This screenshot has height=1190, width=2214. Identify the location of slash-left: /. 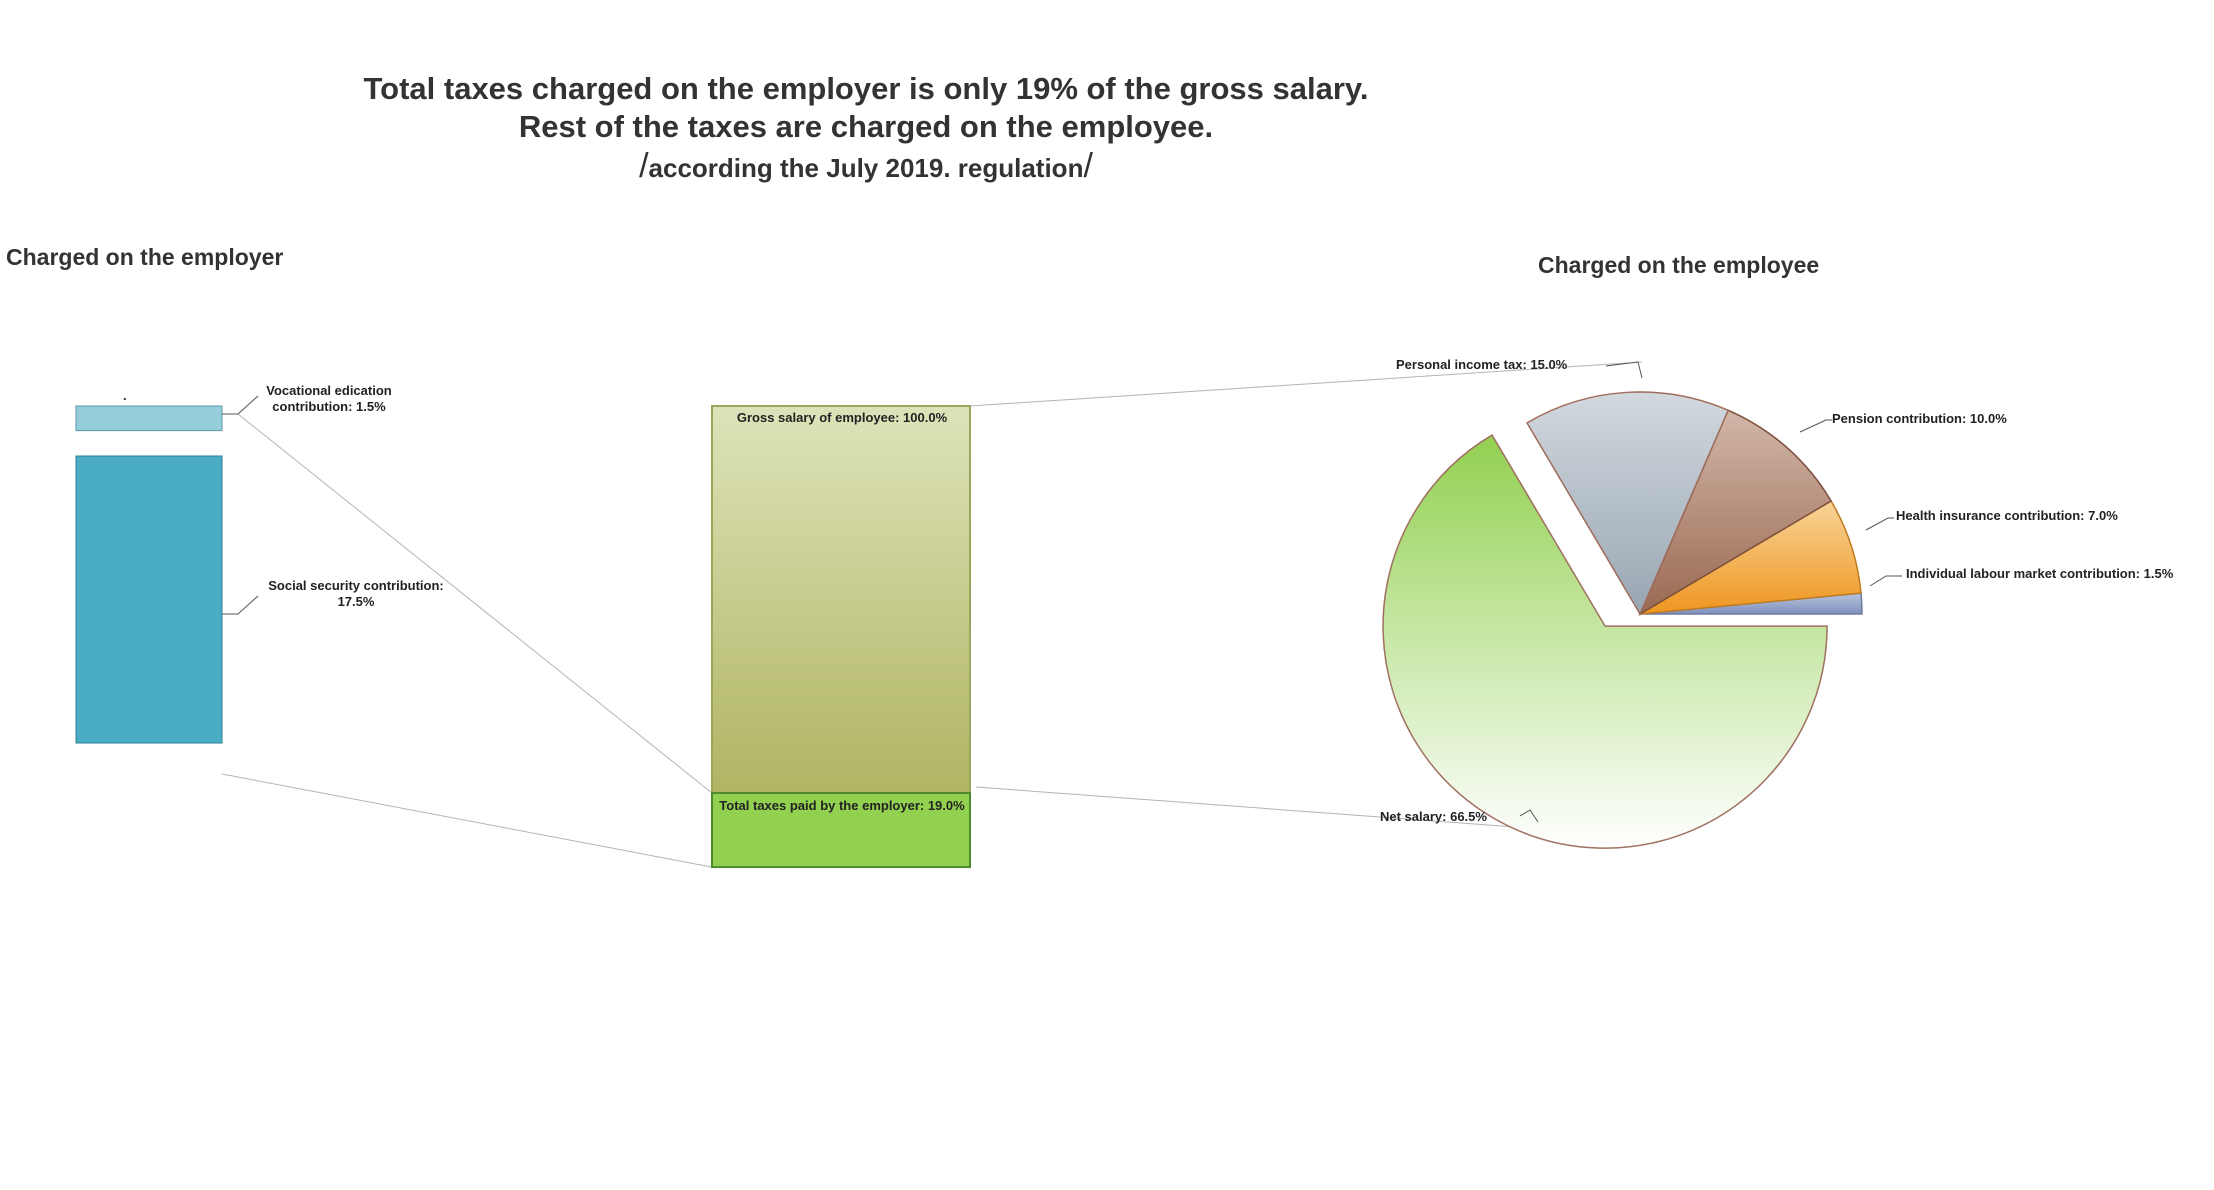
(644, 166).